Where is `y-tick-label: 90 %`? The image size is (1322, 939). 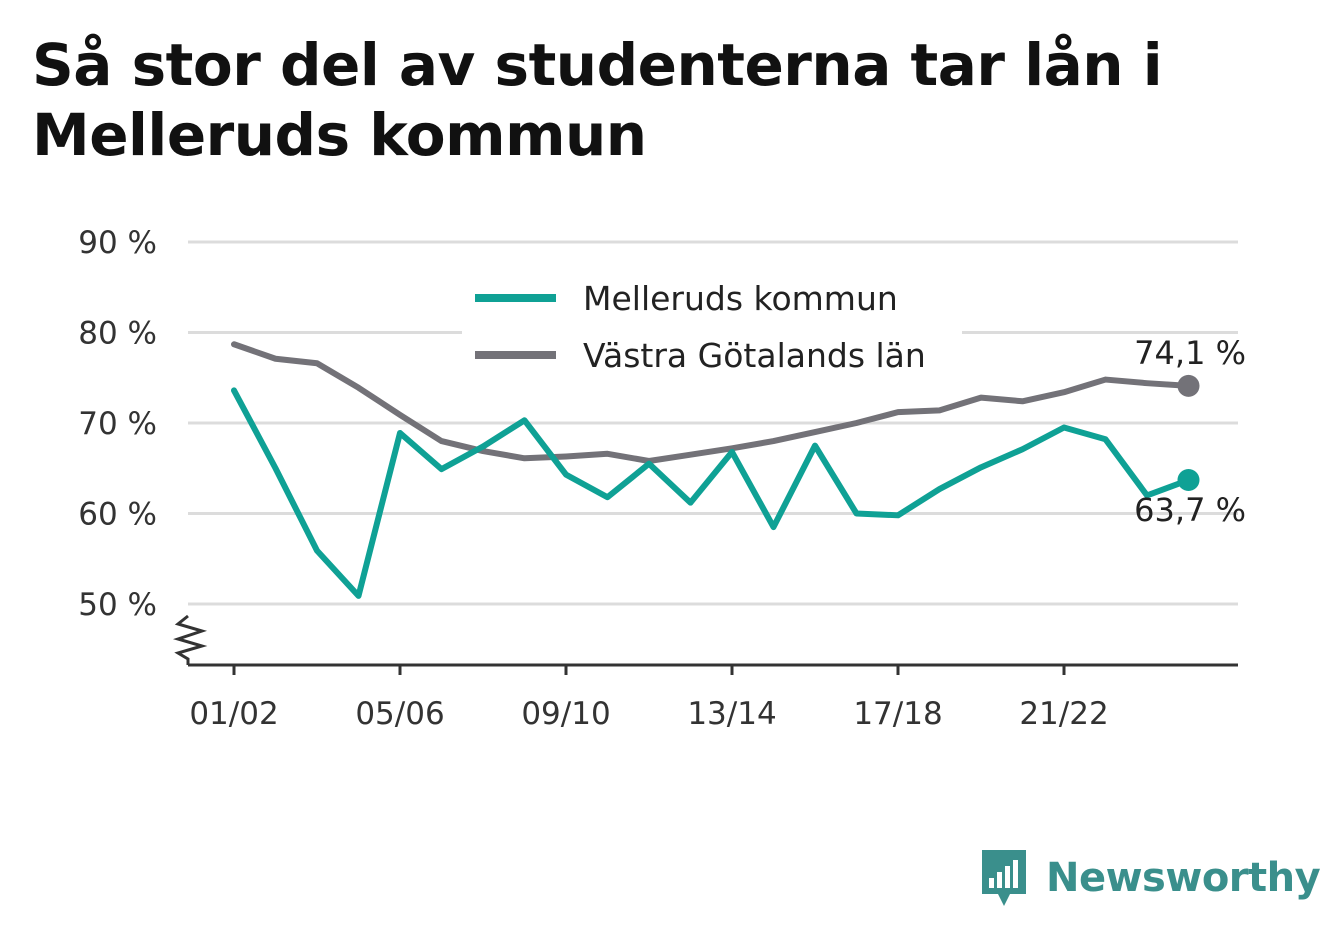 y-tick-label: 90 % is located at coordinates (117, 243).